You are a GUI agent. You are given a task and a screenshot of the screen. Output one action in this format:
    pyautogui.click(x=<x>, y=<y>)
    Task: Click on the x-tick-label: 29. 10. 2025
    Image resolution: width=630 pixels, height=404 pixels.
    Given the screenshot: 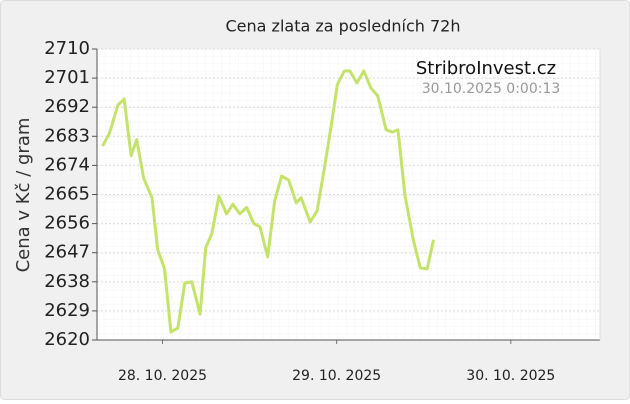 What is the action you would take?
    pyautogui.click(x=336, y=376)
    